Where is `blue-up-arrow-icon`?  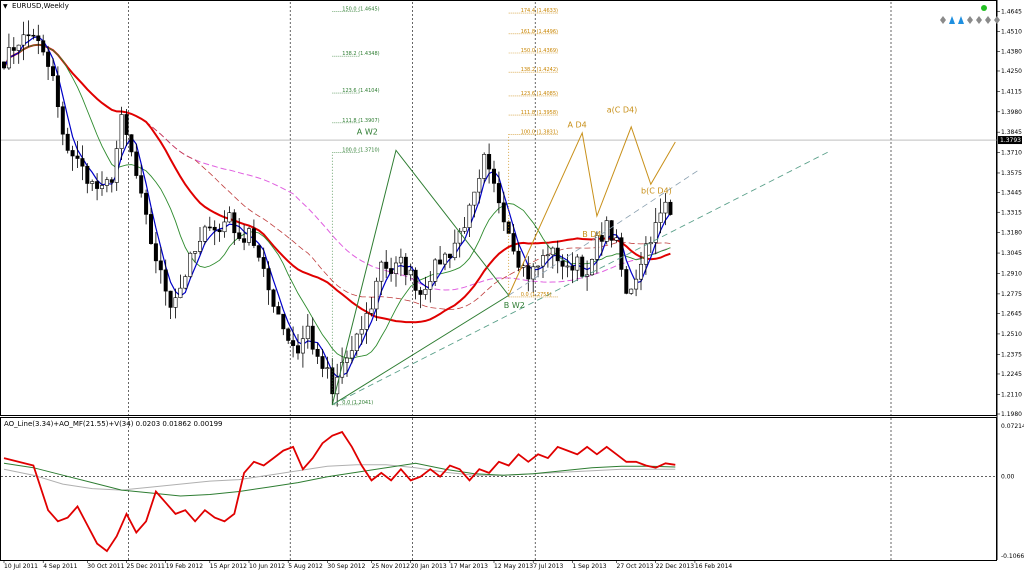 blue-up-arrow-icon is located at coordinates (952, 20).